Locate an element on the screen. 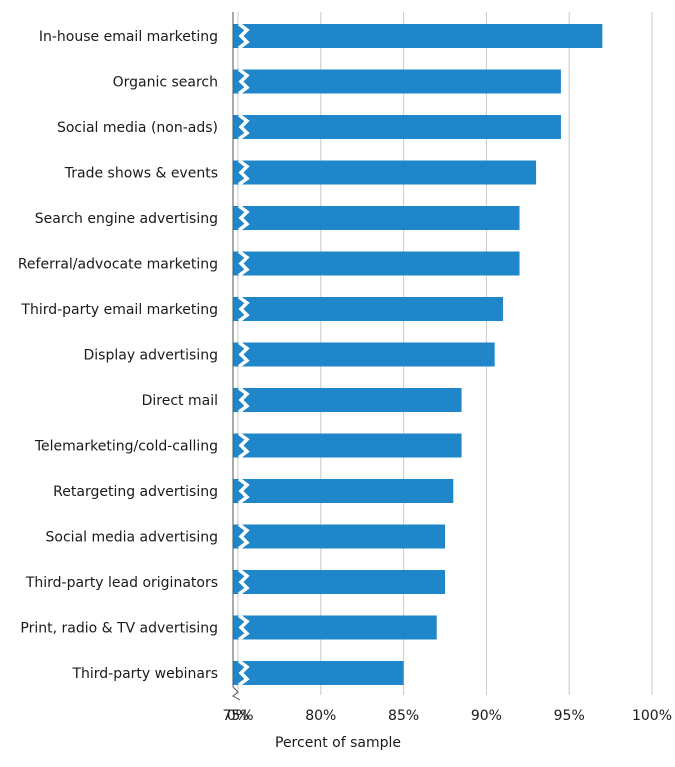 This screenshot has width=675, height=767. x-tick-label: 0% is located at coordinates (238, 716).